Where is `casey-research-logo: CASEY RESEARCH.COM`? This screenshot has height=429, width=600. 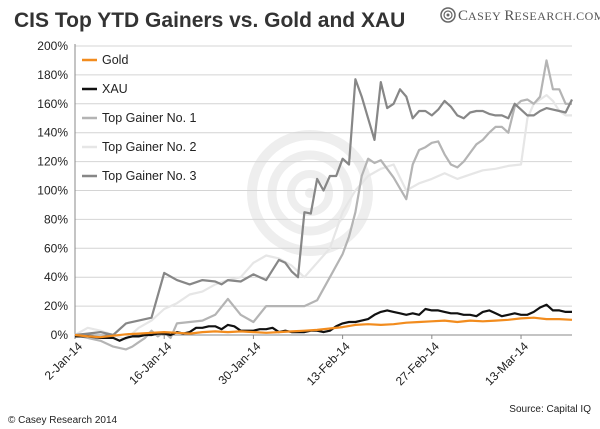 casey-research-logo: CASEY RESEARCH.COM is located at coordinates (520, 15).